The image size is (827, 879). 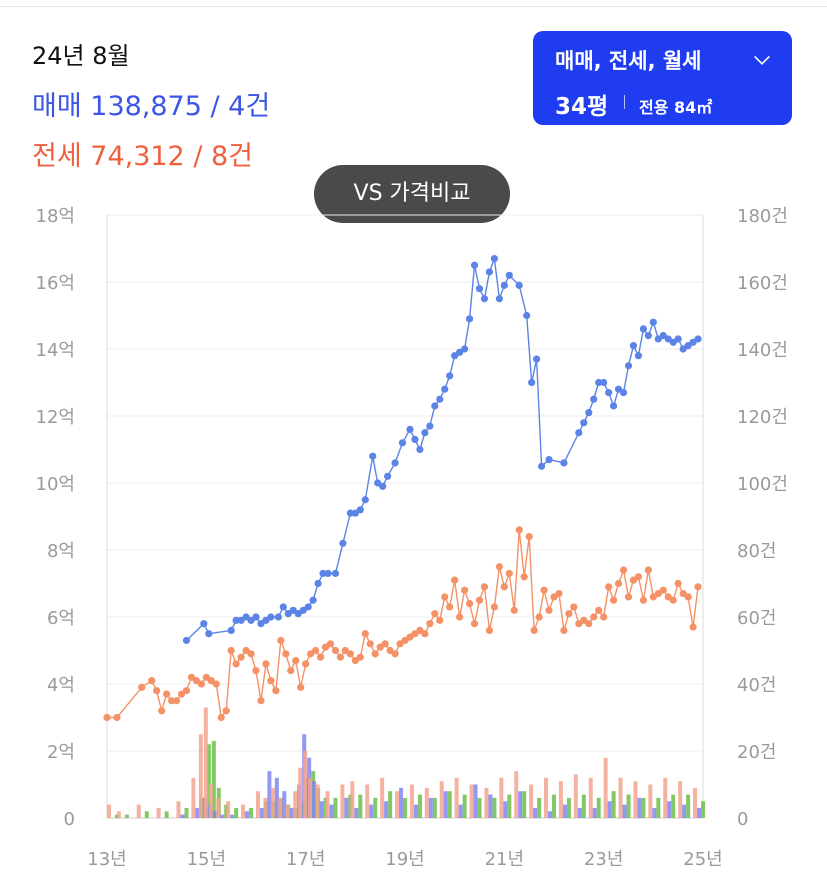 I want to click on x-tick-label: 19년, so click(x=404, y=859).